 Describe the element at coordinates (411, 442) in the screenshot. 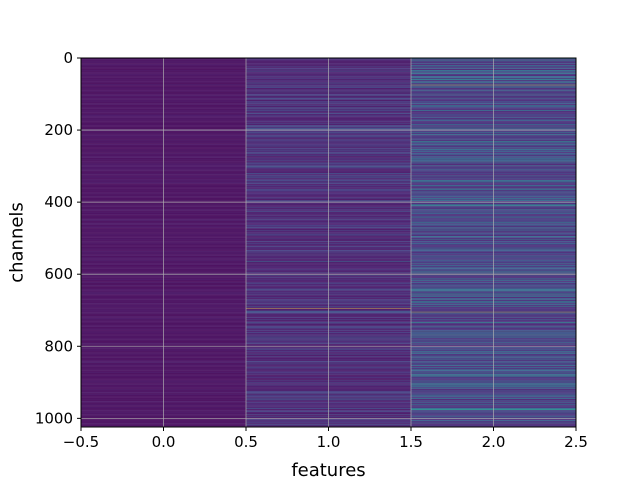

I see `x-tick-label: 1.5` at that location.